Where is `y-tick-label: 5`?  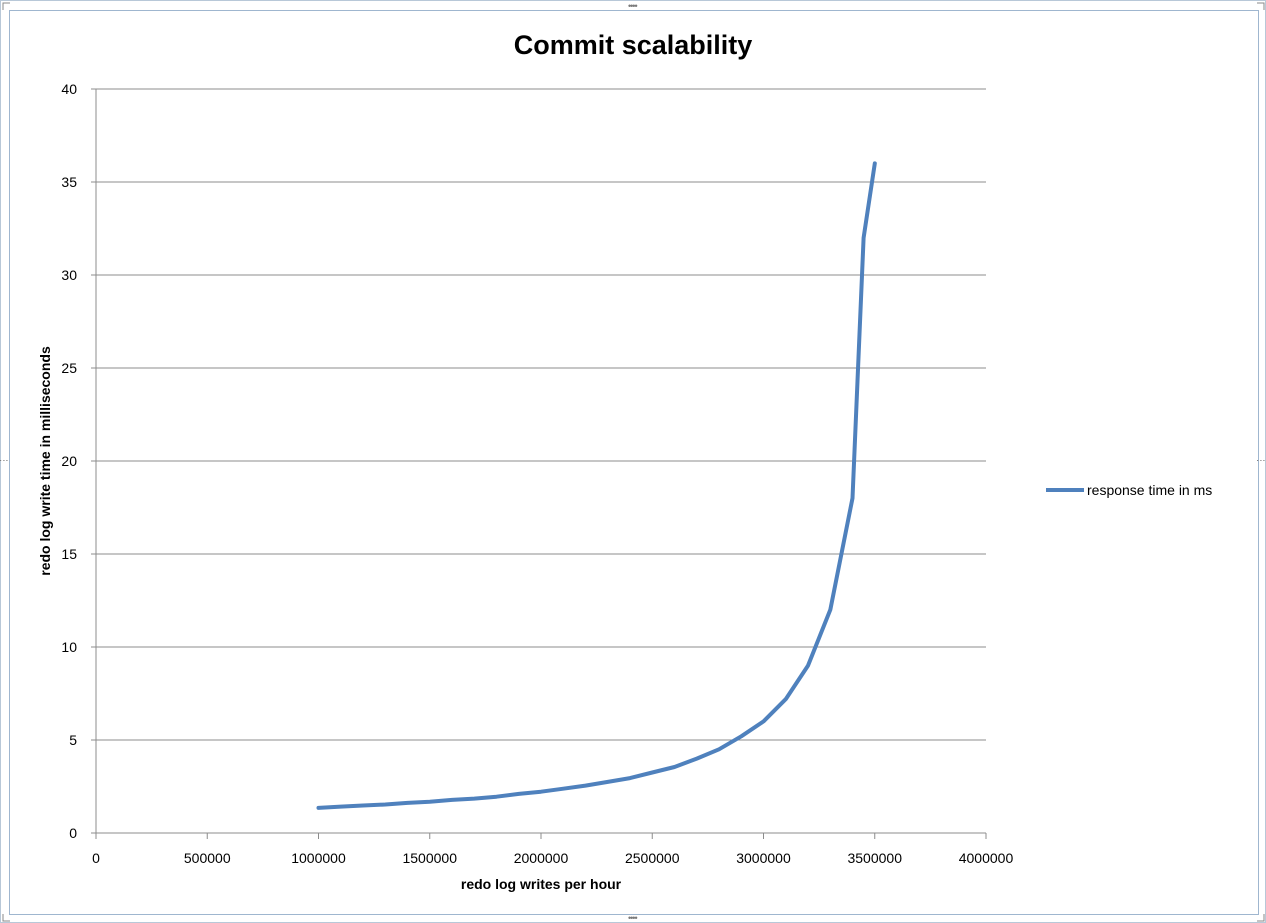 y-tick-label: 5 is located at coordinates (73, 740).